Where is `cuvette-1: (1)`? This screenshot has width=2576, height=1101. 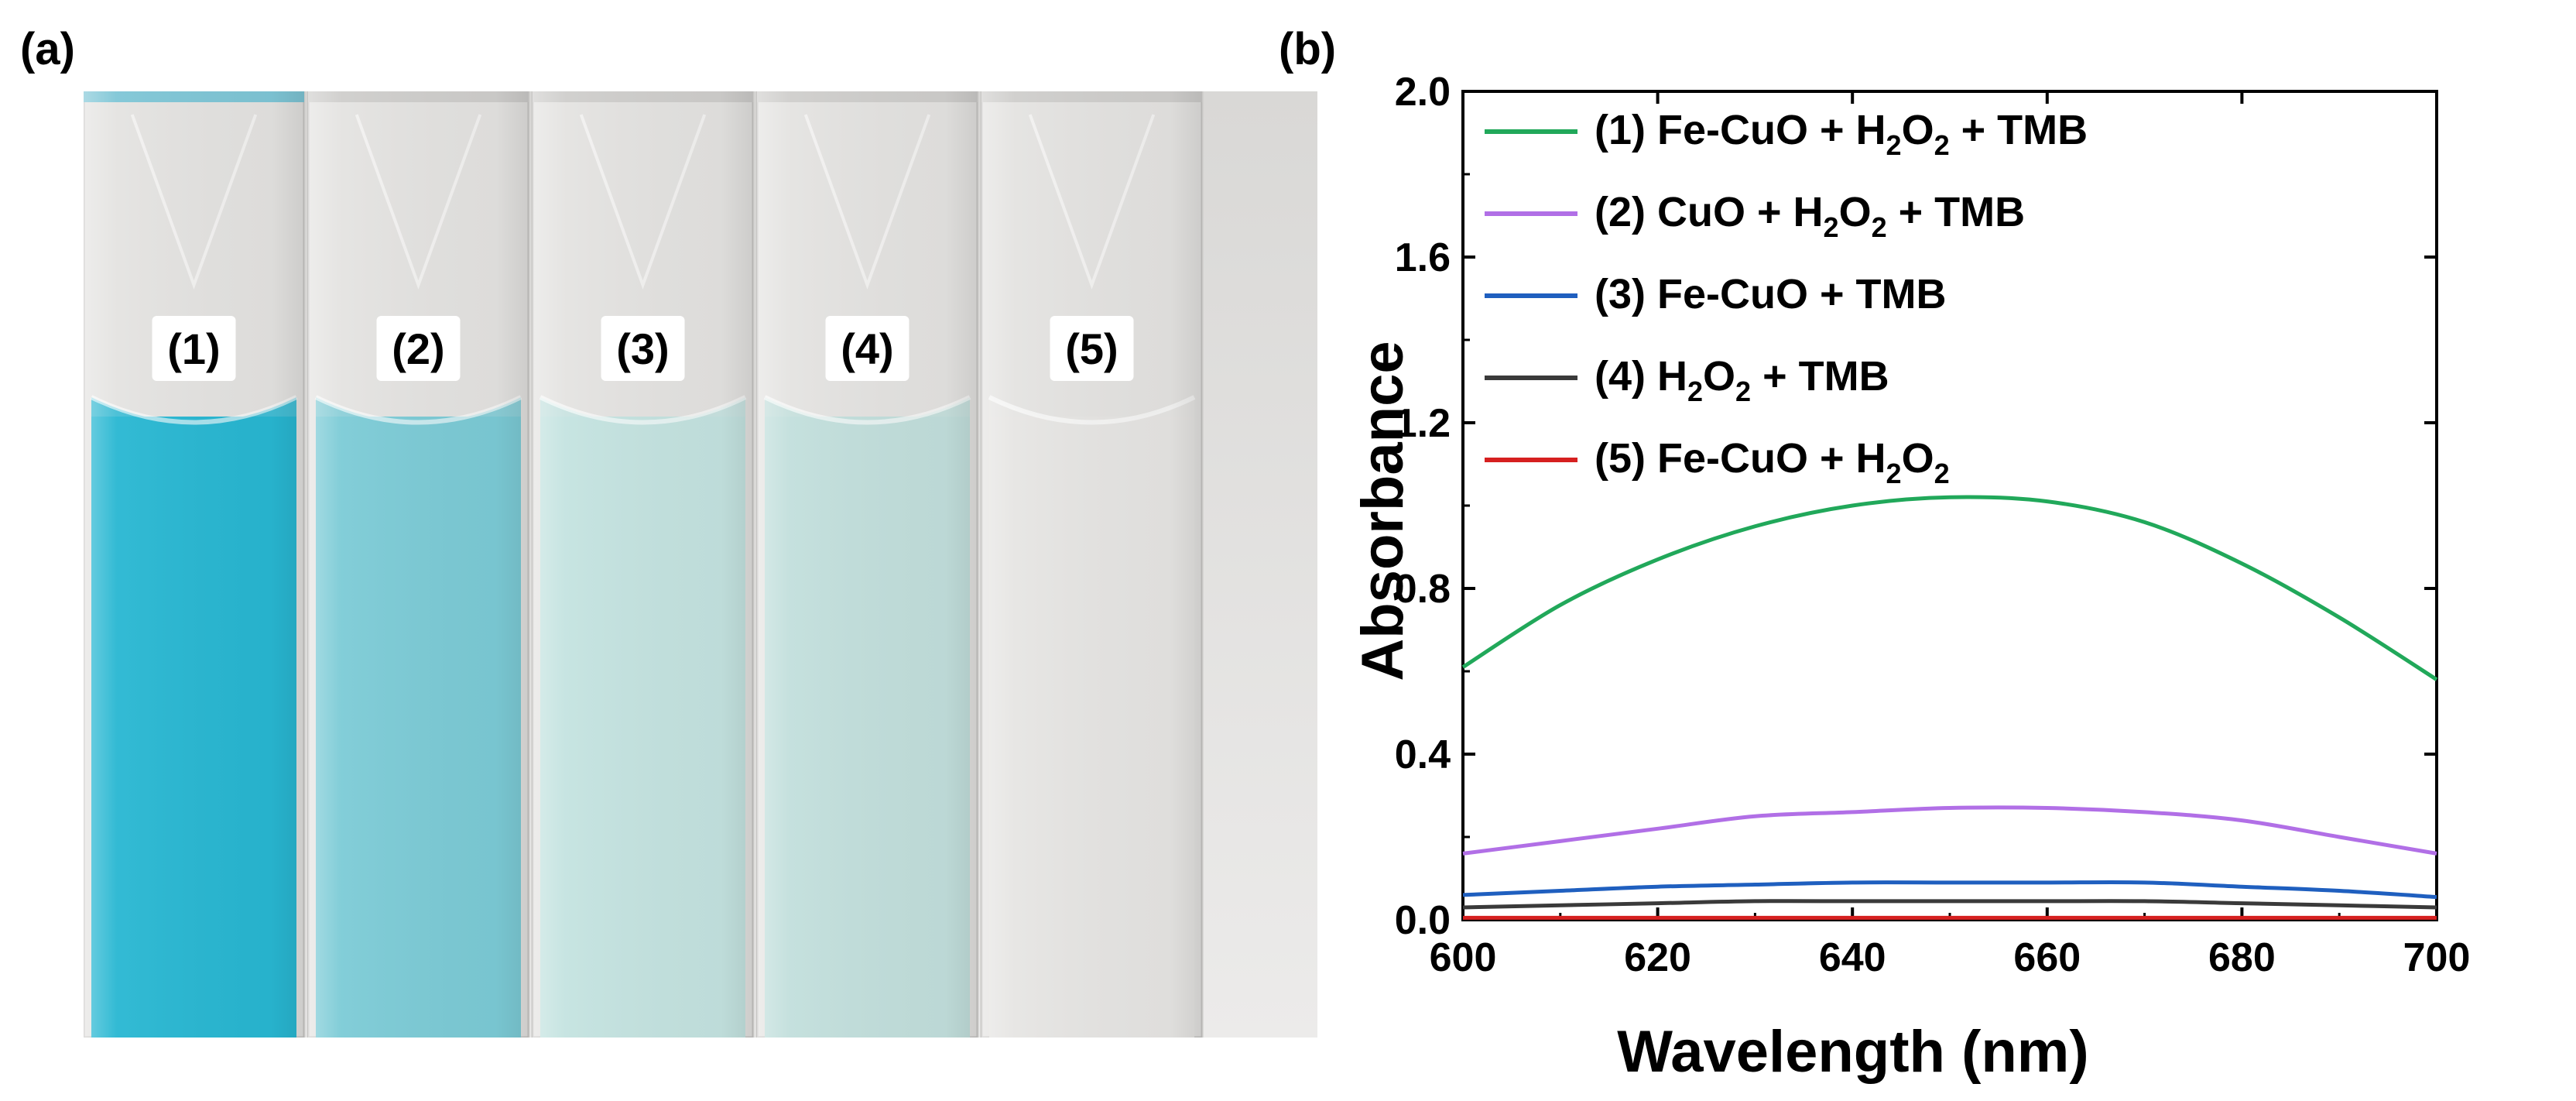
cuvette-1: (1) is located at coordinates (194, 564).